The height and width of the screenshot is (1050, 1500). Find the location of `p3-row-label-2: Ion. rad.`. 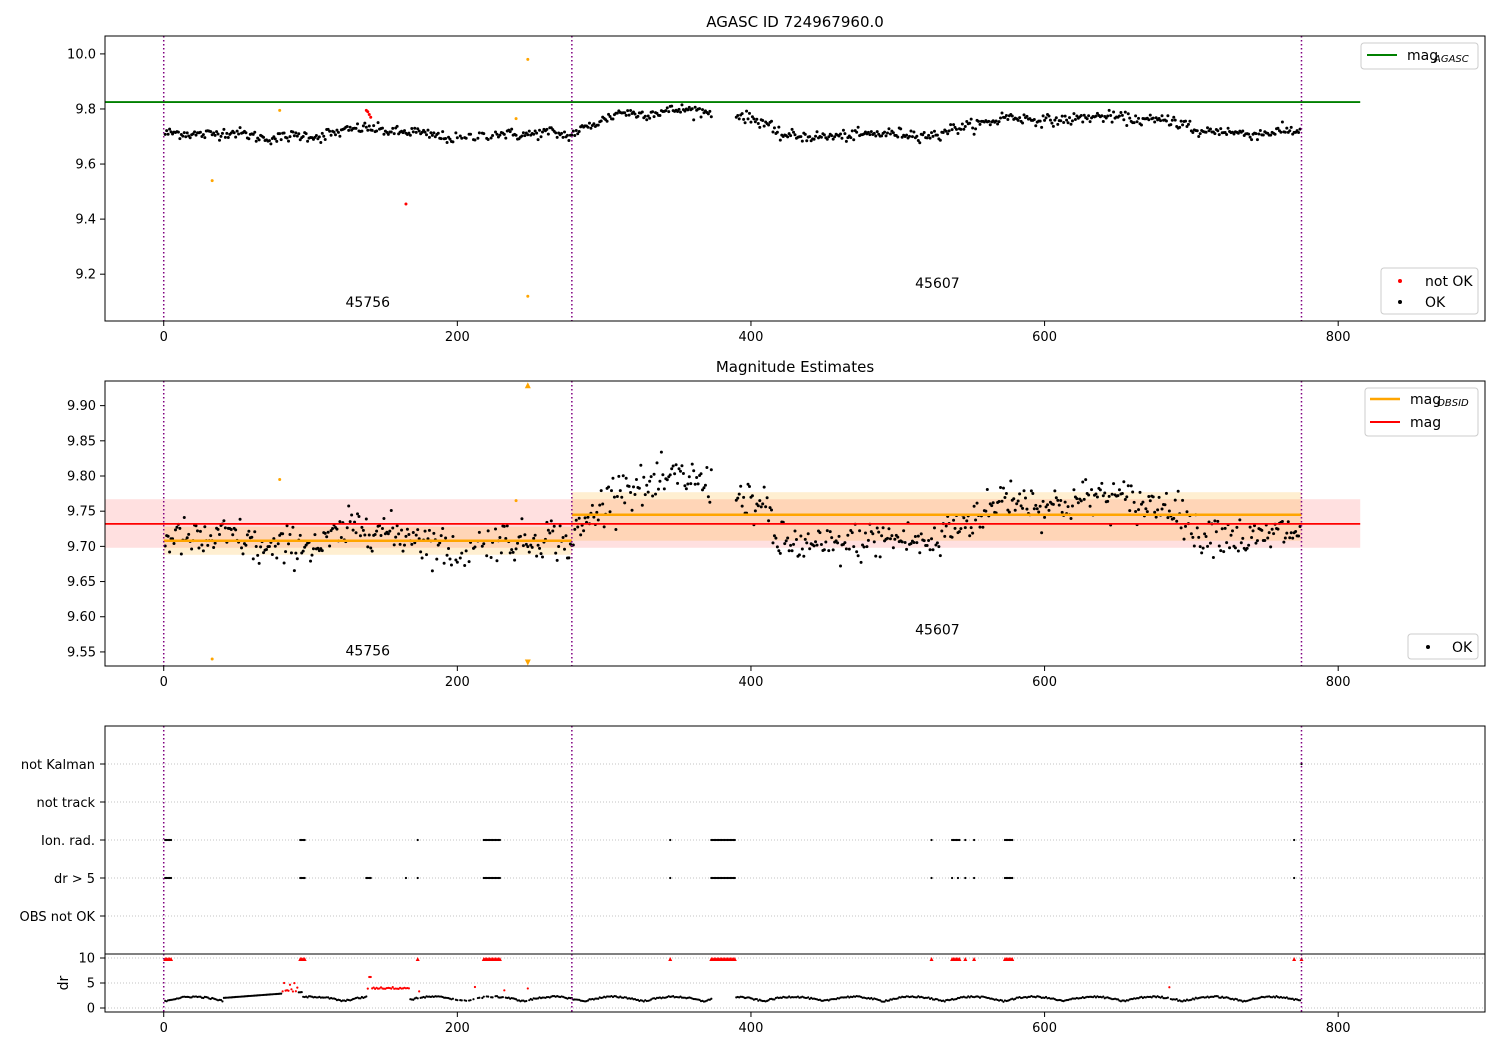

p3-row-label-2: Ion. rad. is located at coordinates (68, 841).